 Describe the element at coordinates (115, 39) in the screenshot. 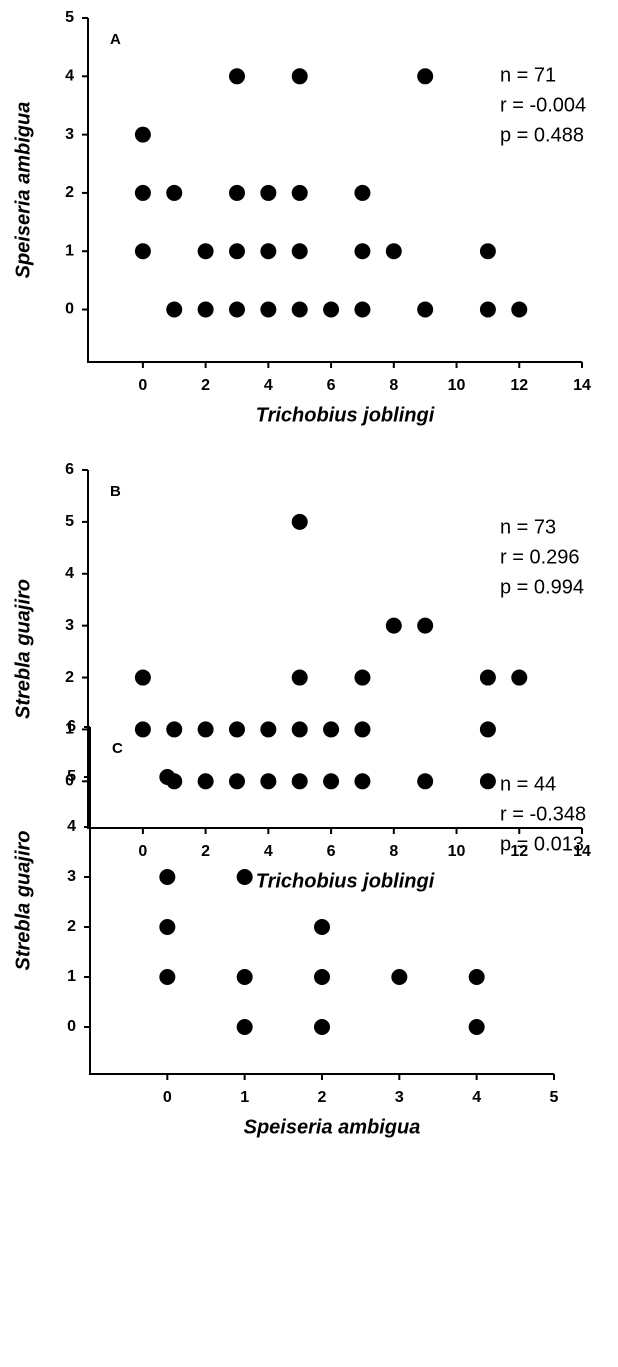

I see `panel-label: A` at that location.